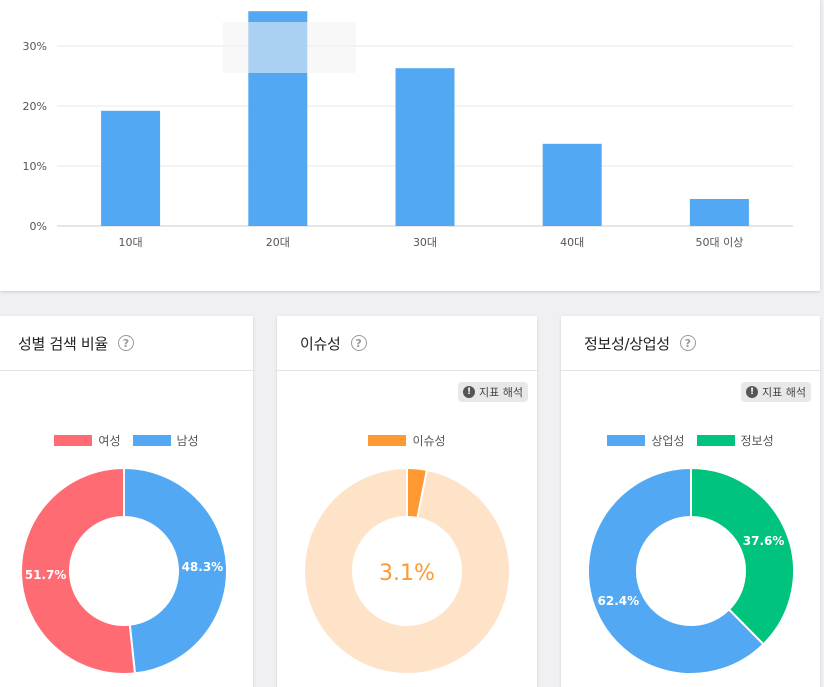  I want to click on legend-item-commercial: 상업성, so click(646, 440).